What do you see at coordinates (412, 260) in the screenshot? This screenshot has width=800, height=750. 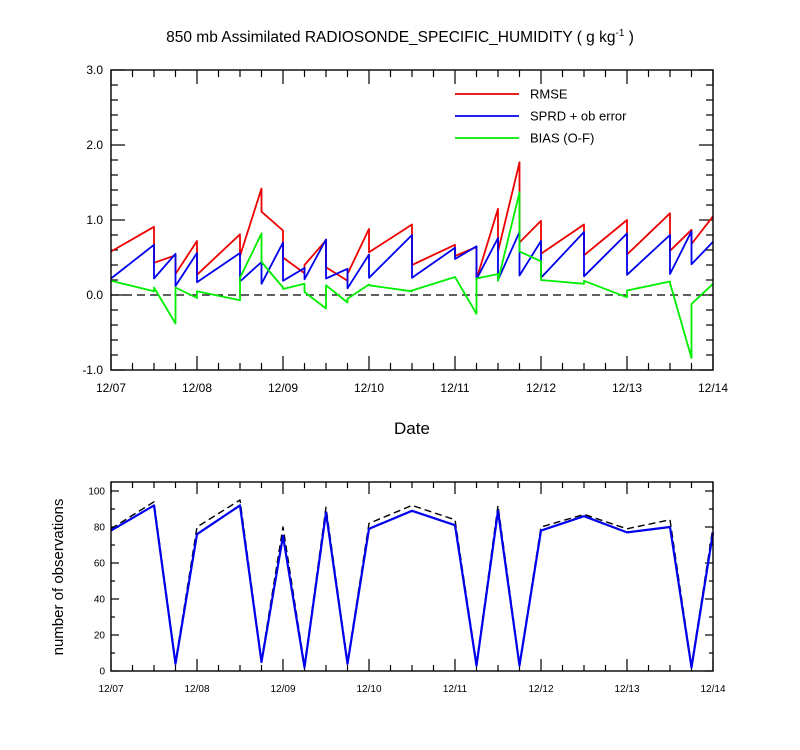 I see `series-line-sprd-ob-error` at bounding box center [412, 260].